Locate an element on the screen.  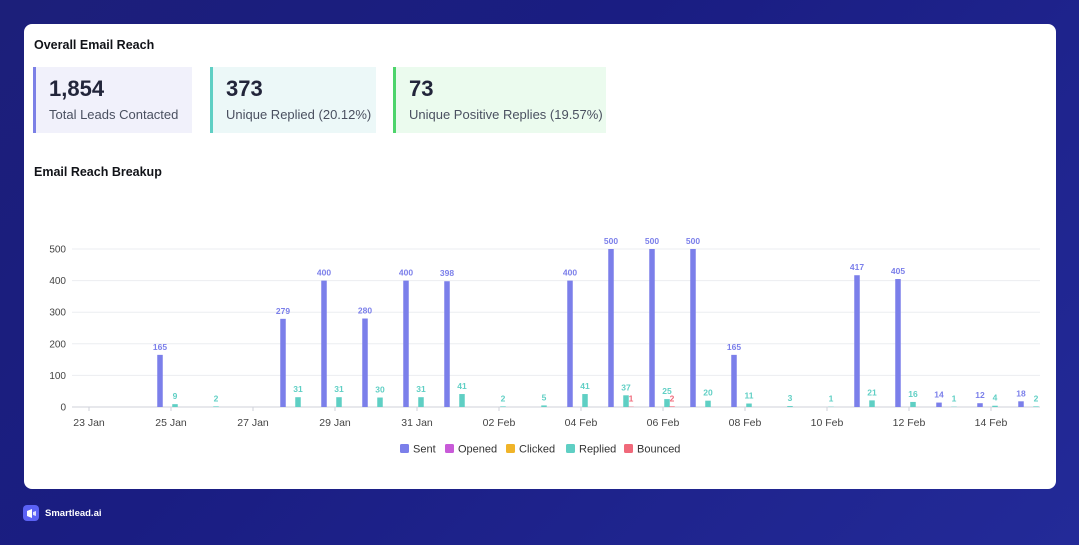
x-tick-label: 10 Feb is located at coordinates (827, 423).